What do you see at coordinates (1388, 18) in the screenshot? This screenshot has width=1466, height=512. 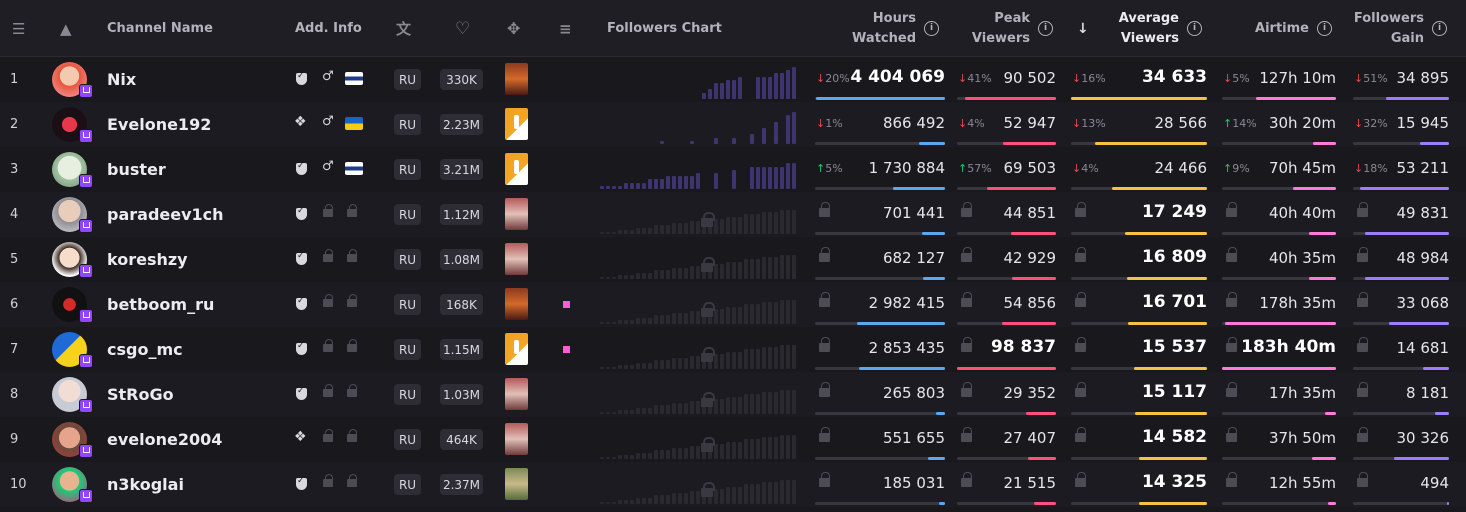 I see `header-gain-line1: Followers` at bounding box center [1388, 18].